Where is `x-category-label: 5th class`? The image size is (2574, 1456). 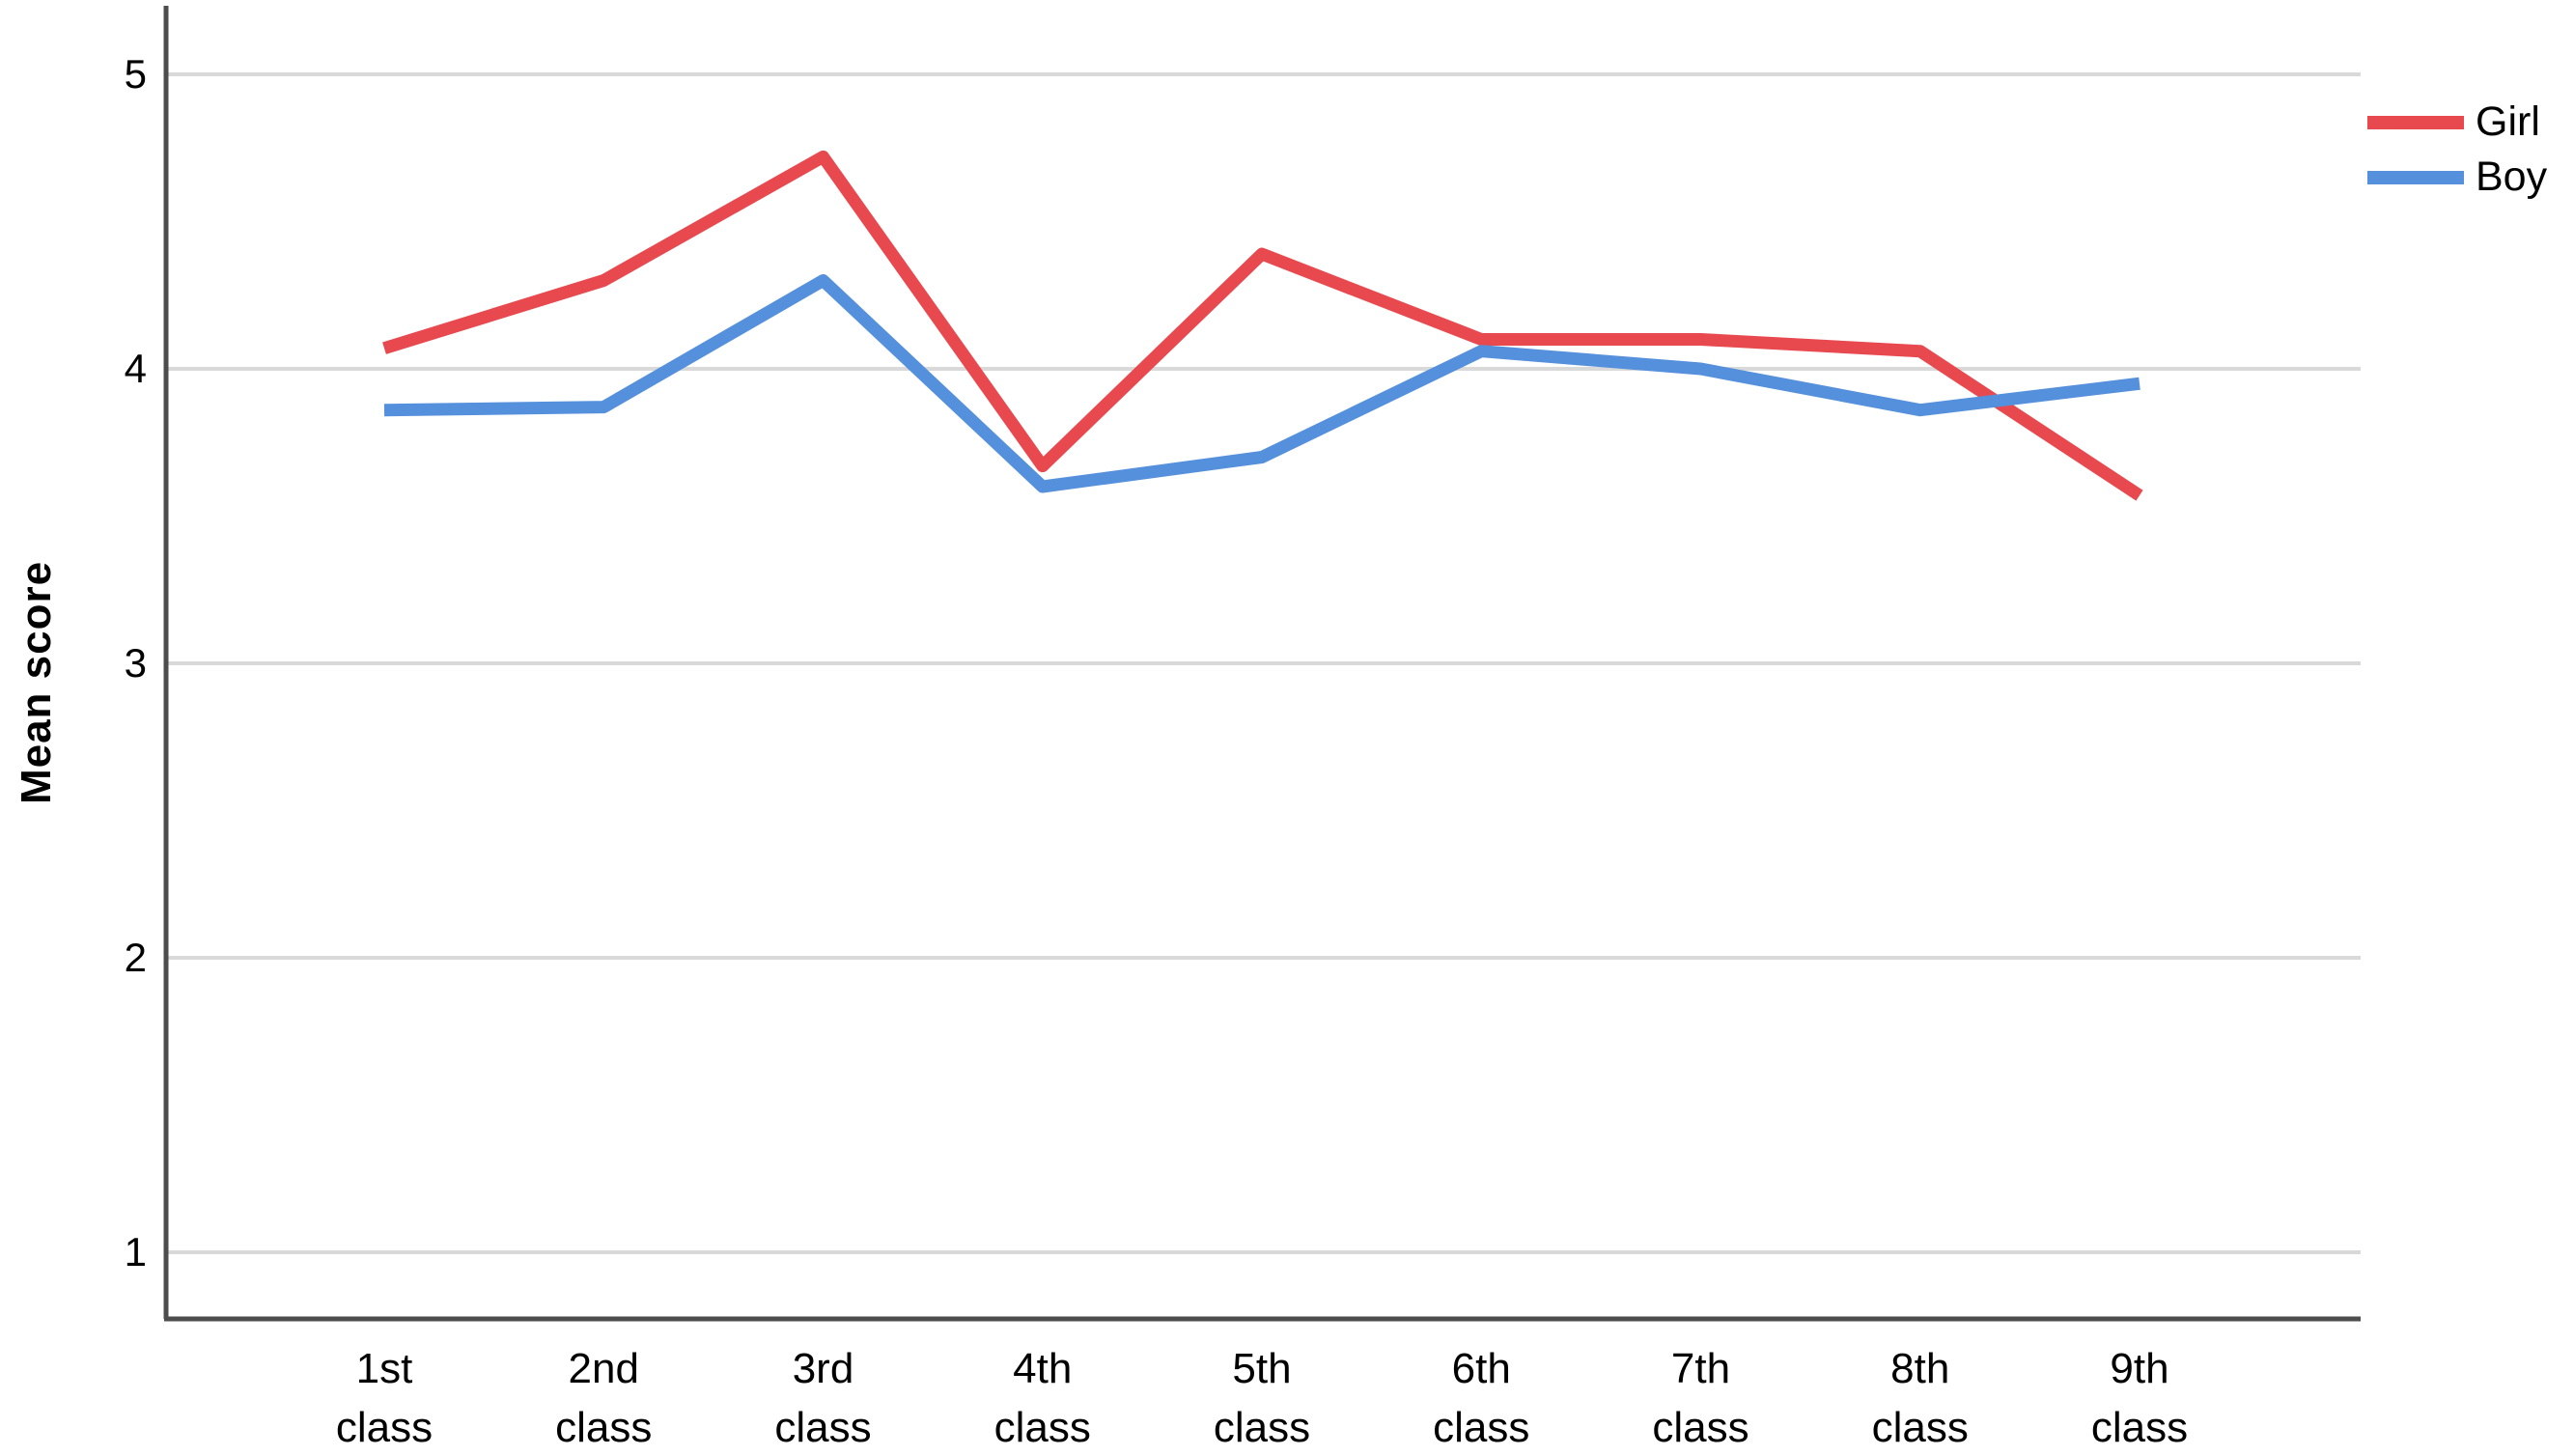
x-category-label: 5th class is located at coordinates (1262, 1398).